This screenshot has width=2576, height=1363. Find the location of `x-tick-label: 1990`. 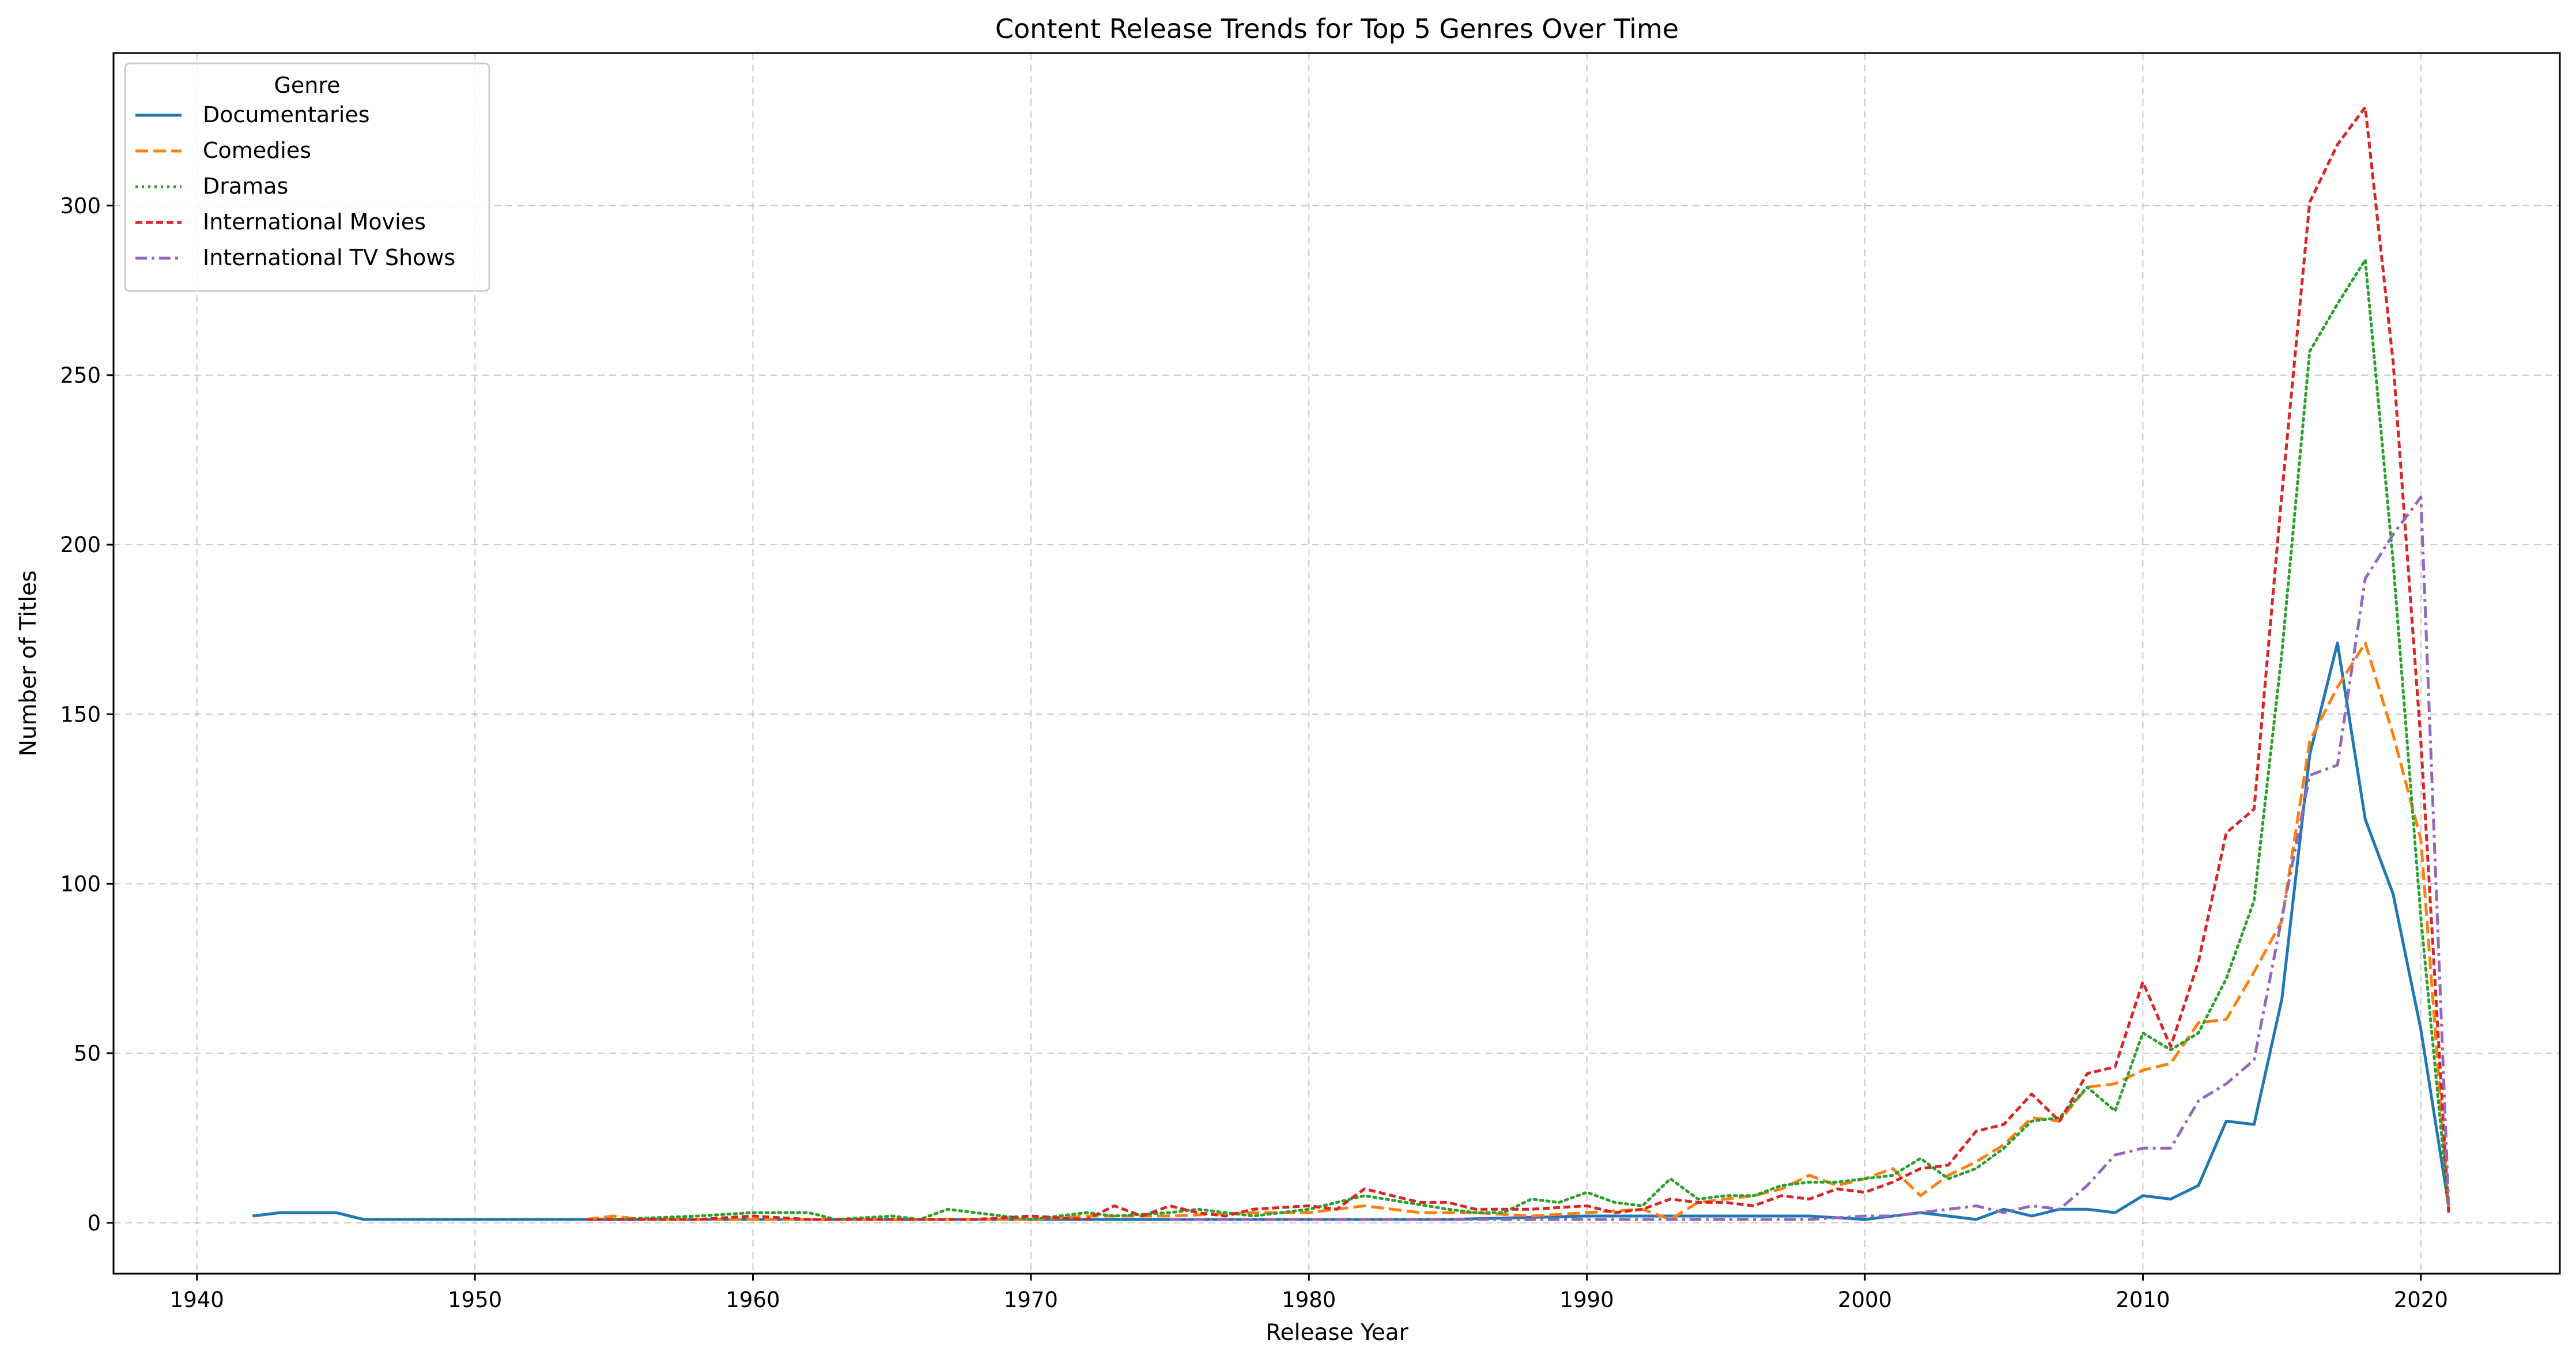

x-tick-label: 1990 is located at coordinates (1587, 1300).